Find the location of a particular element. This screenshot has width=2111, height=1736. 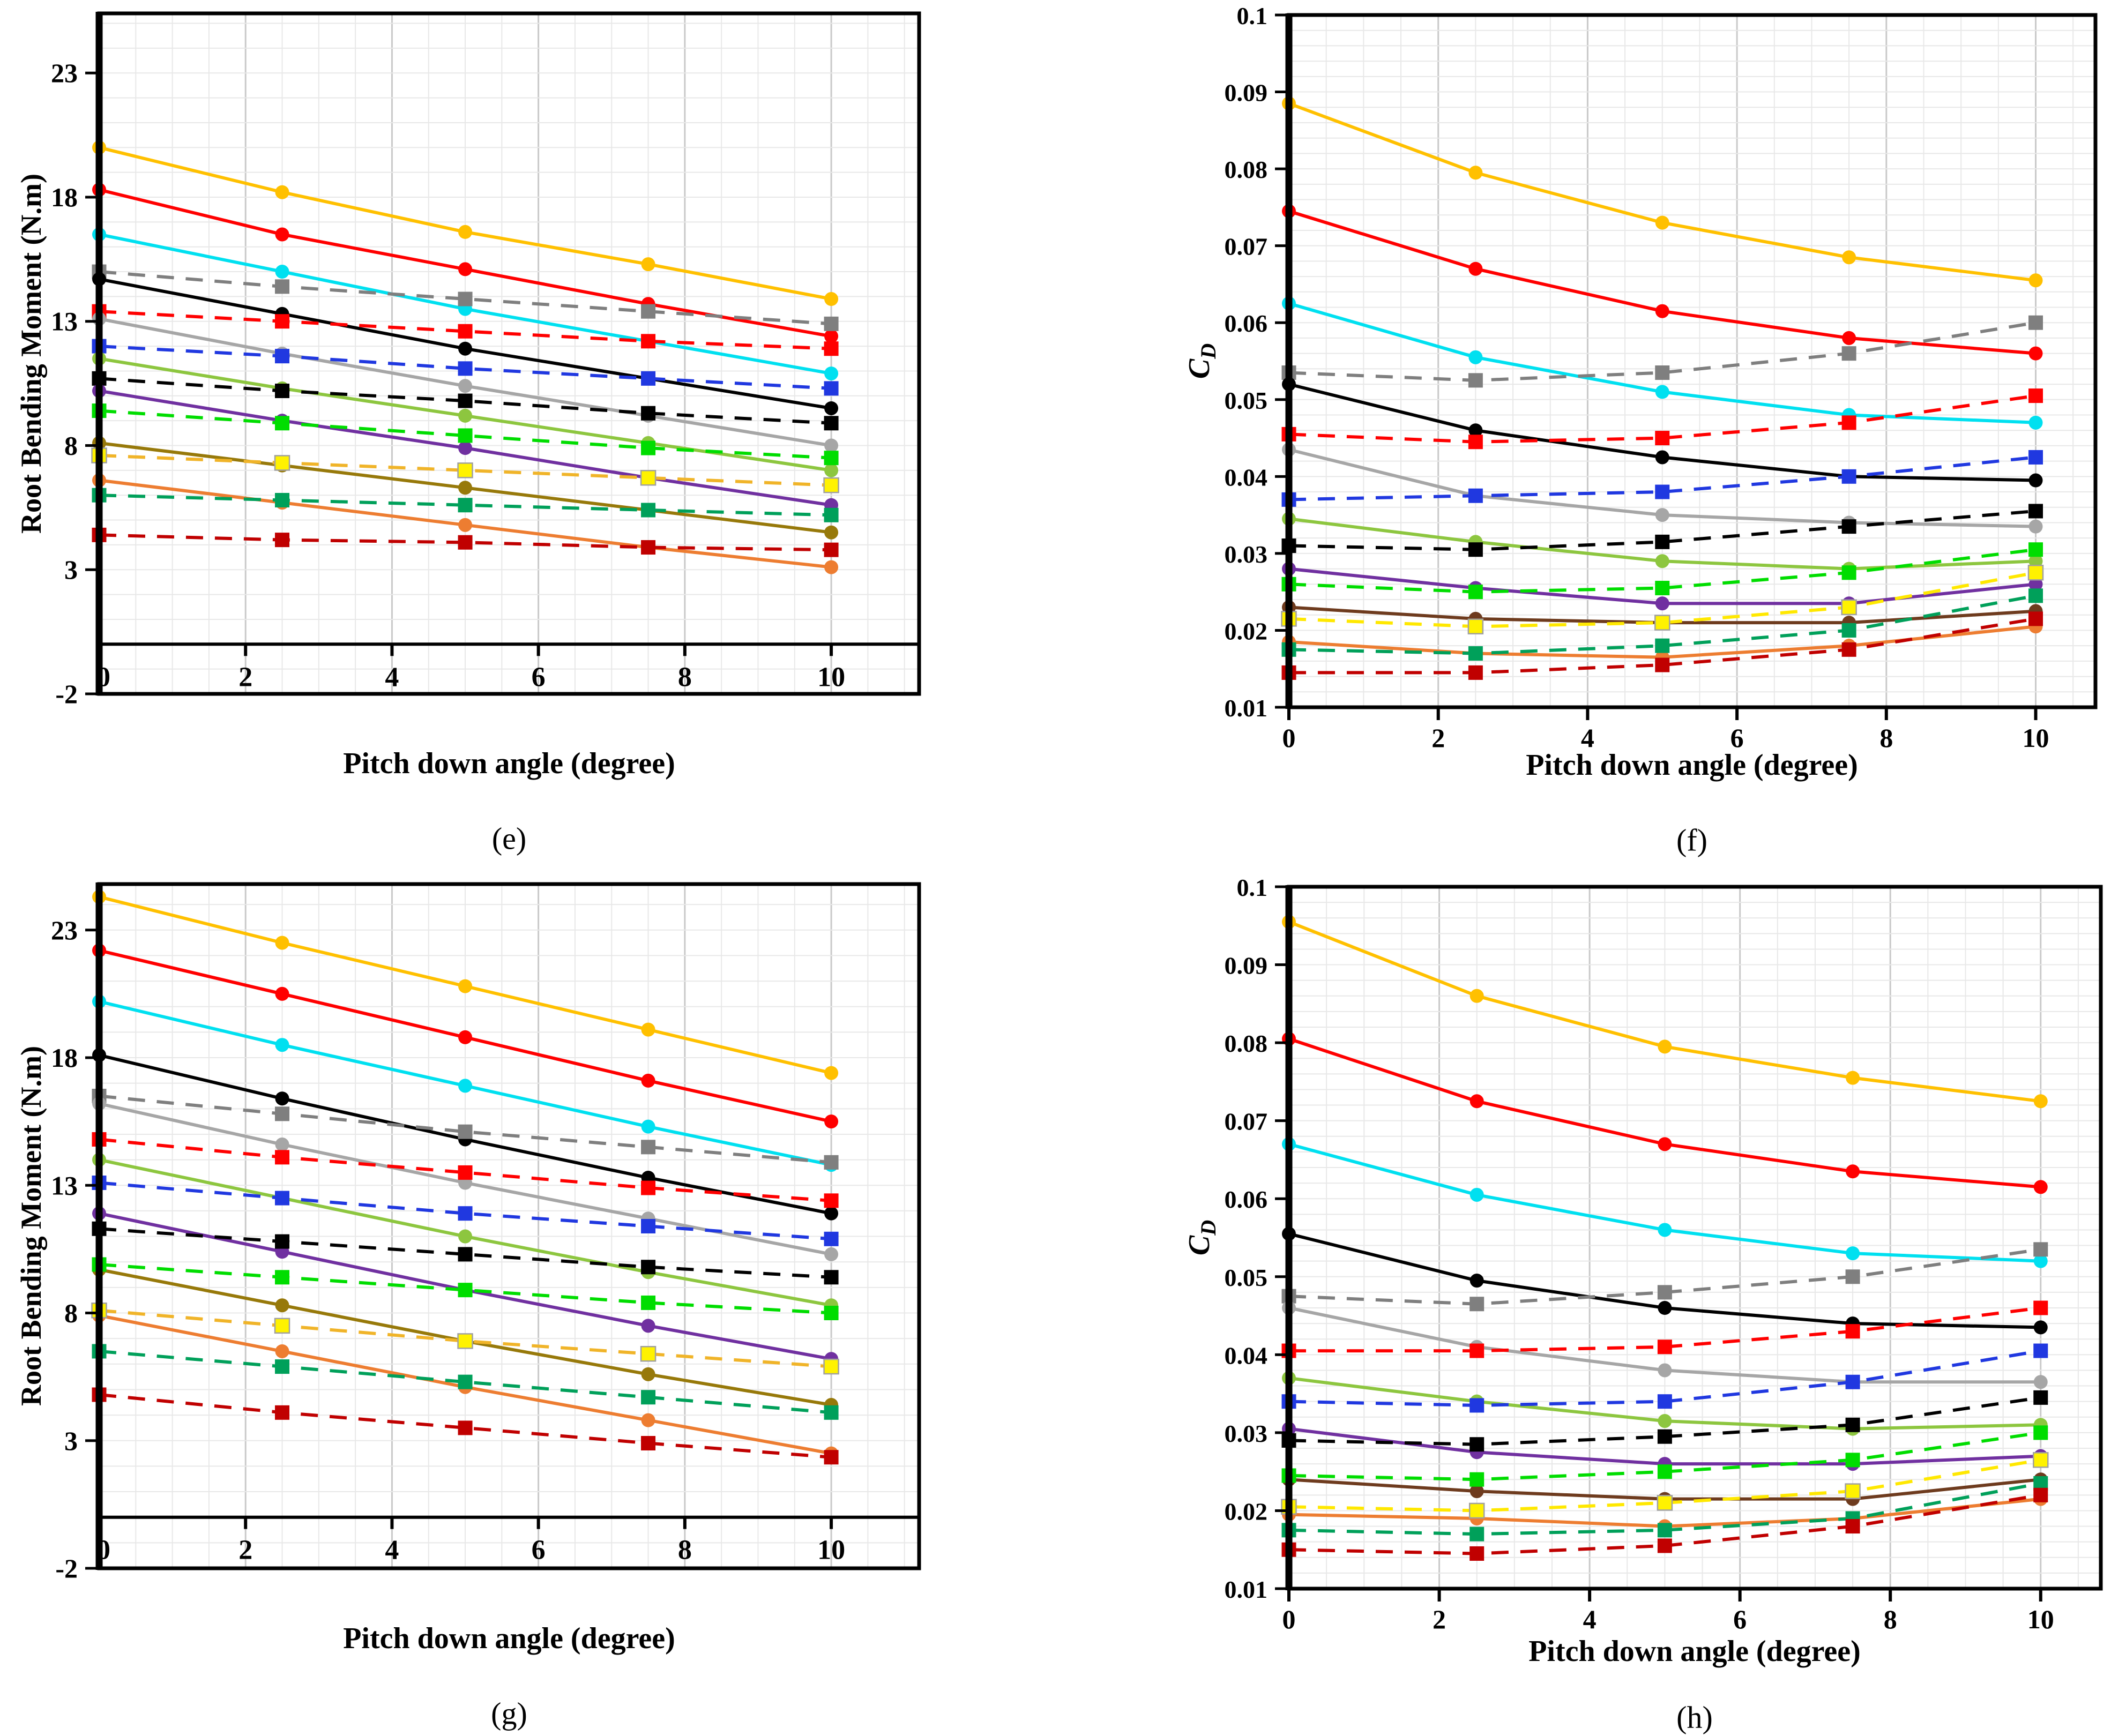

chart-f-caption: (f) is located at coordinates (1691, 840).